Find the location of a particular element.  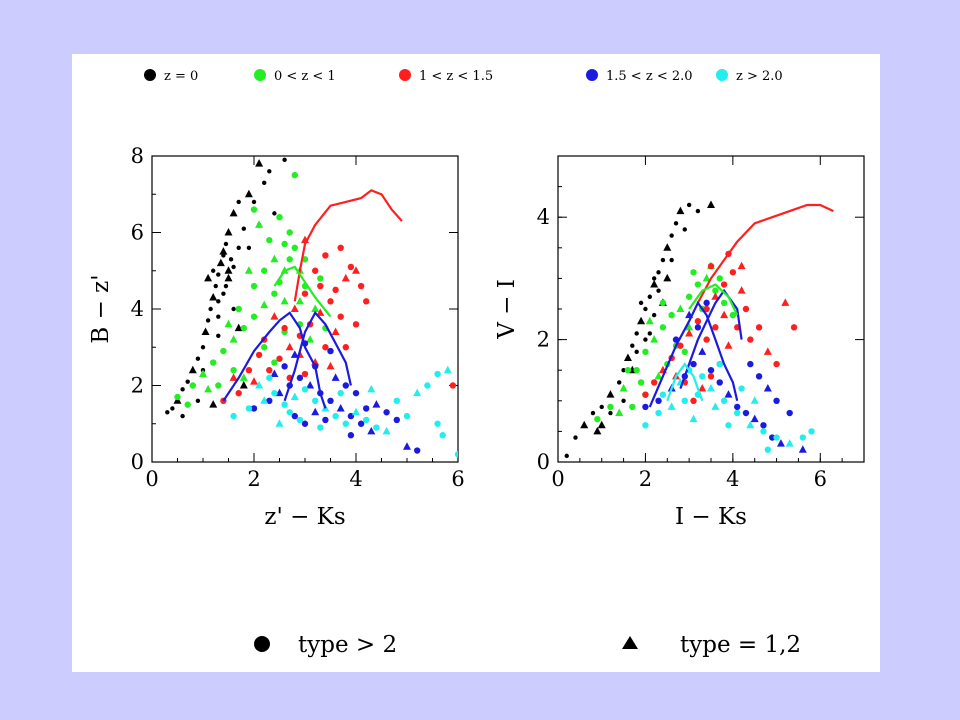

y-tick-label: 6 is located at coordinates (137, 233).